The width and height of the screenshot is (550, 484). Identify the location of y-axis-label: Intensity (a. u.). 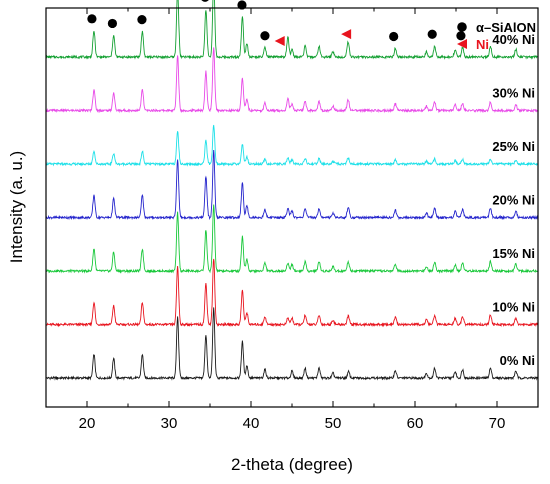
(16, 207).